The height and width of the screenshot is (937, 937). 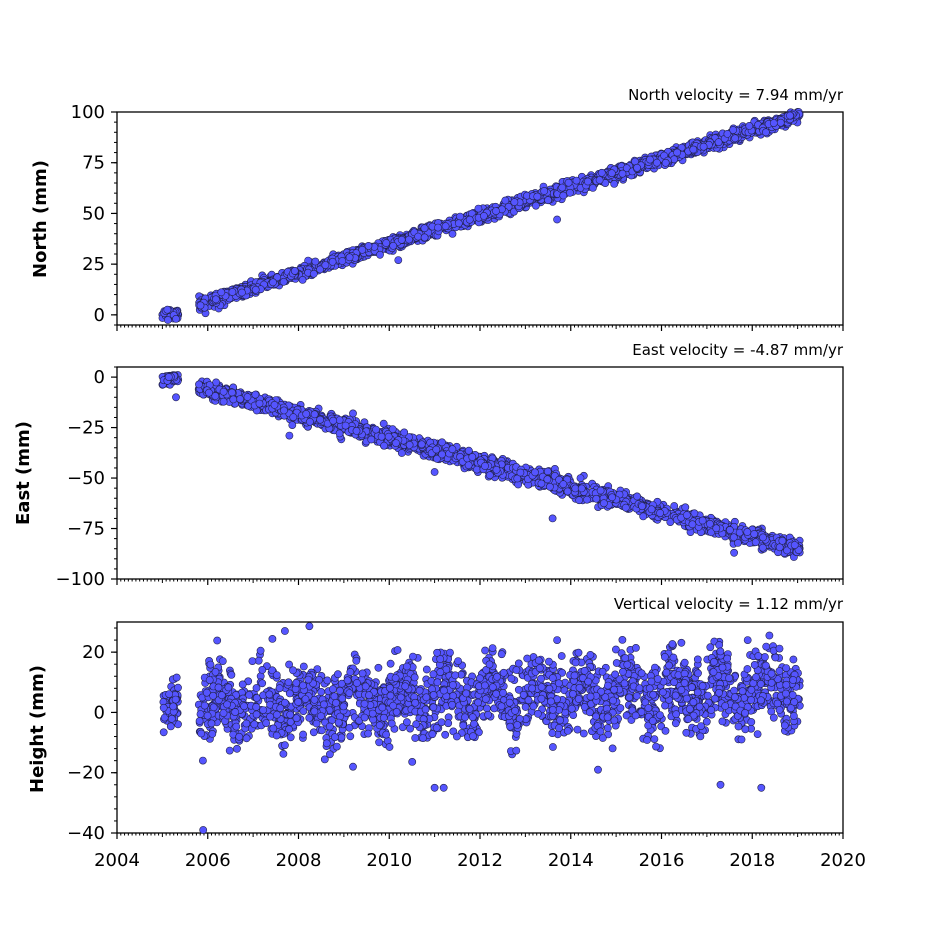 I want to click on north-y-axis-label: North (mm), so click(x=40, y=219).